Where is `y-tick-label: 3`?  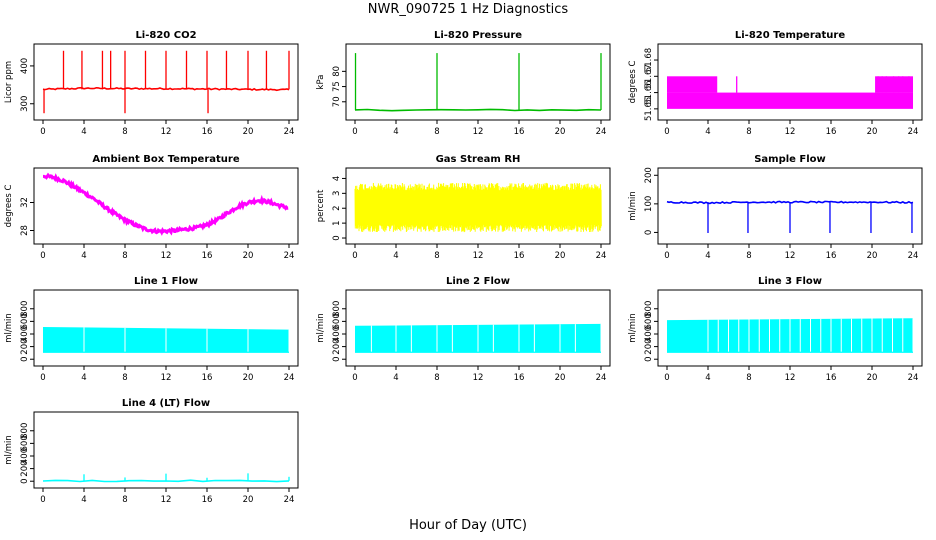
y-tick-label: 3 is located at coordinates (337, 193).